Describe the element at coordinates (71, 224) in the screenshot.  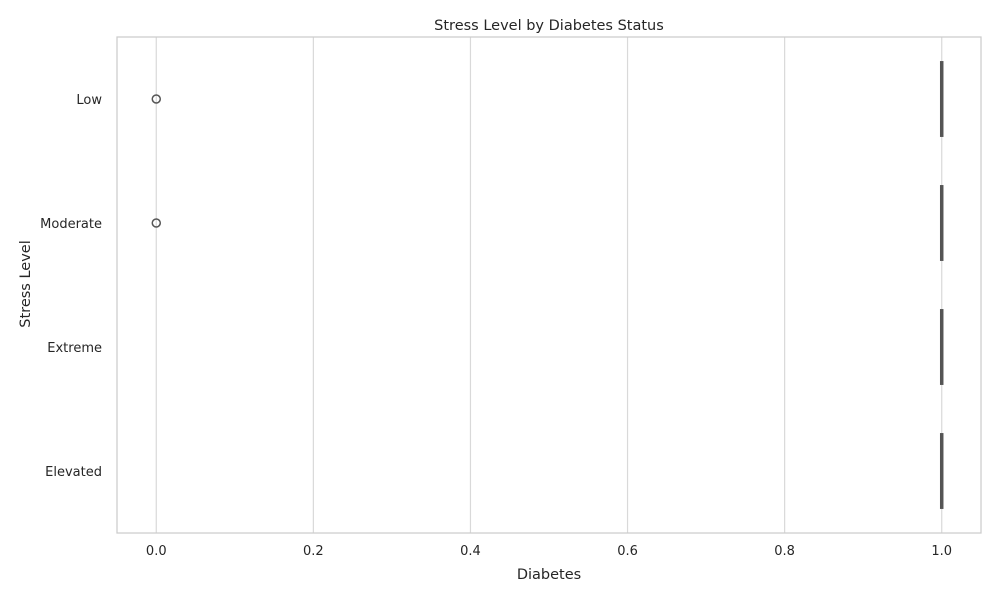
I see `y-tick-label: Moderate` at that location.